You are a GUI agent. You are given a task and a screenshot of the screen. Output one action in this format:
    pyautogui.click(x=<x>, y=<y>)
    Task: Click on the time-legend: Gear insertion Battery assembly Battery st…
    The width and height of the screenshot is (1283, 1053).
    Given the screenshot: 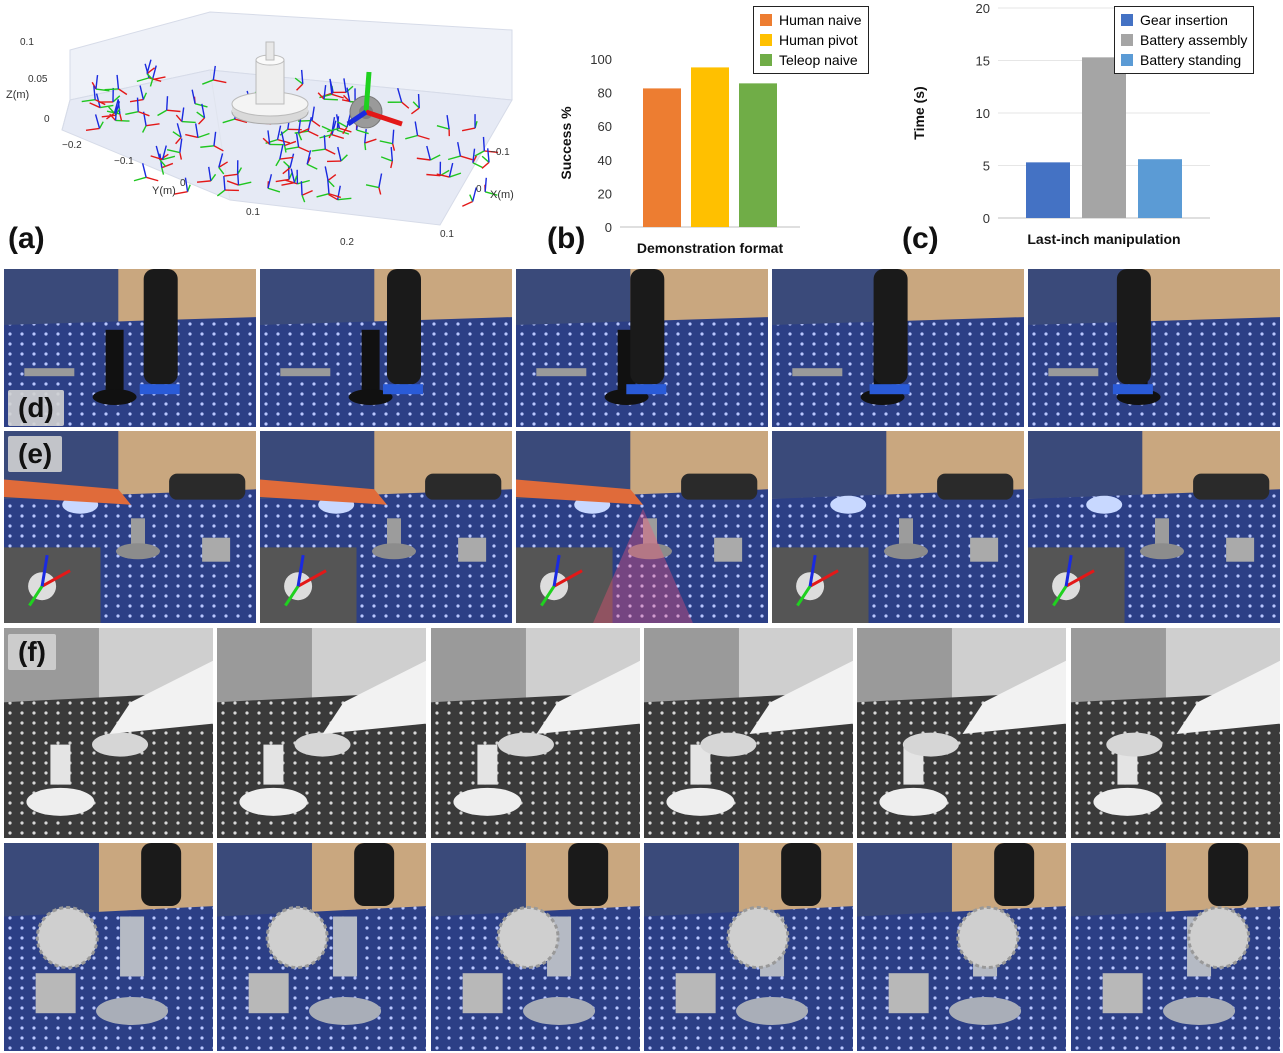 What is the action you would take?
    pyautogui.click(x=1184, y=40)
    